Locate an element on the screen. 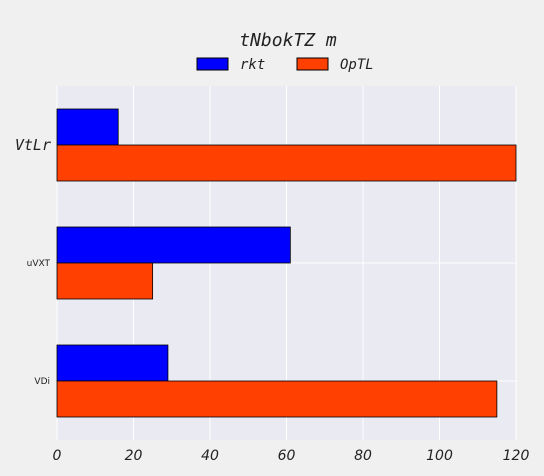 The image size is (544, 476). y-tick-label: uVXT is located at coordinates (39, 264).